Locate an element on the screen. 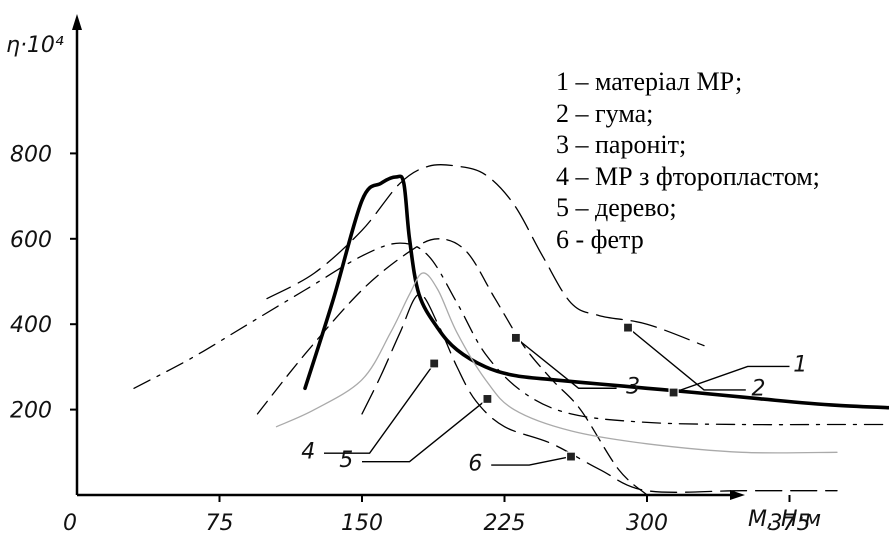 Image resolution: width=889 pixels, height=541 pixels. x-tick-label-225: 225 is located at coordinates (505, 523).